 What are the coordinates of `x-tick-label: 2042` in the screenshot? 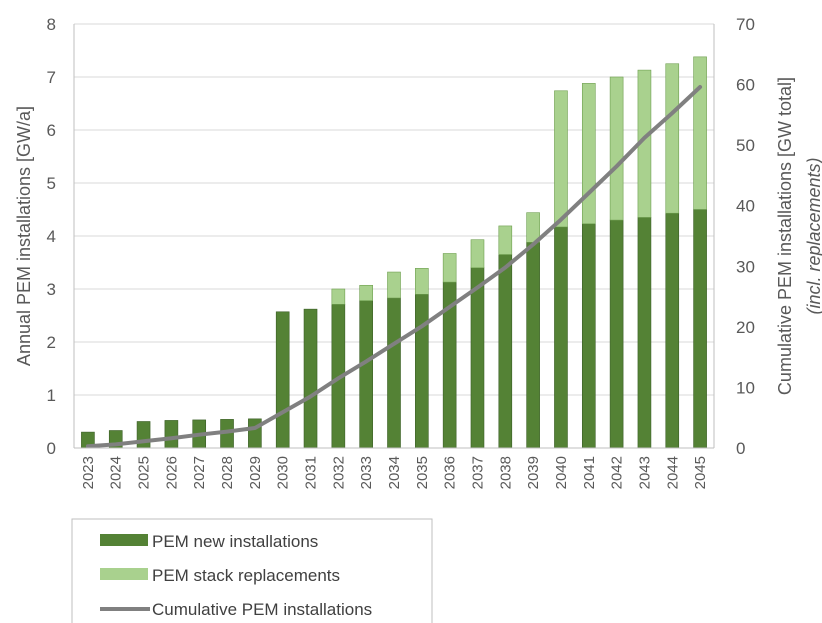 It's located at (617, 472).